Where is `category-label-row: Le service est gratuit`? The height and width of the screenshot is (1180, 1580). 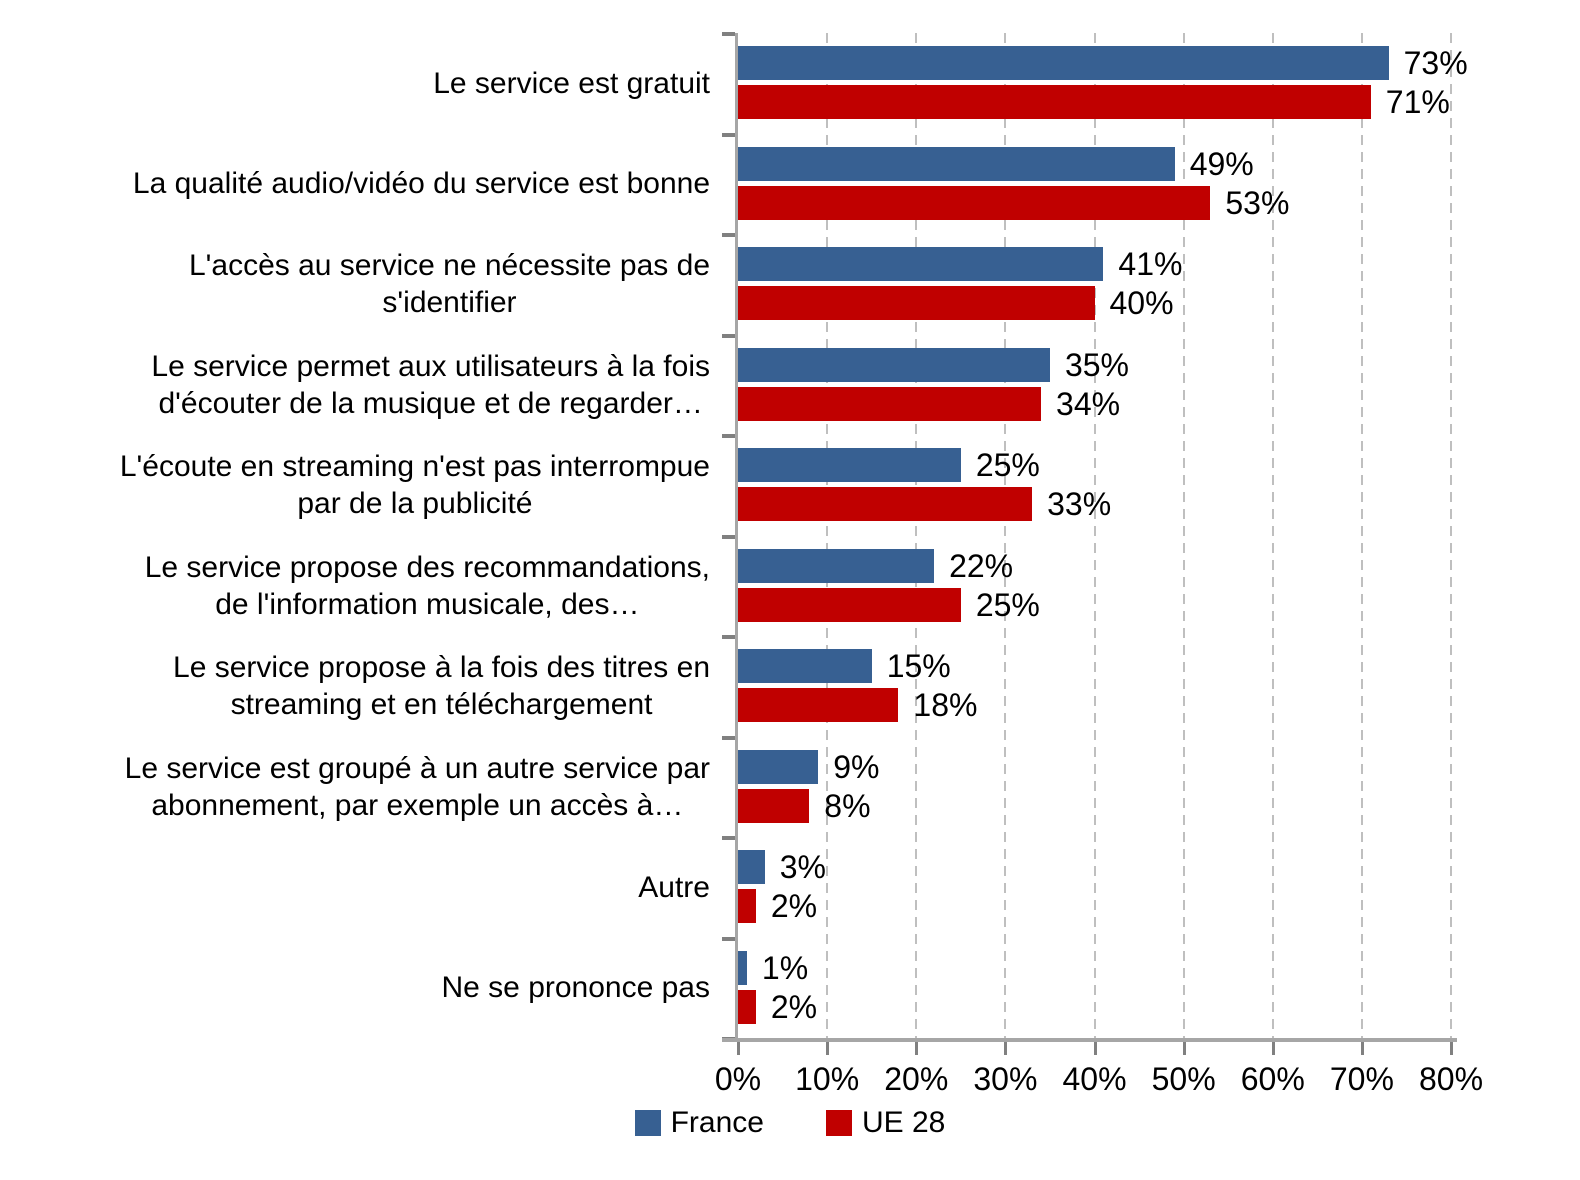
category-label-row: Le service est gratuit is located at coordinates (355, 83).